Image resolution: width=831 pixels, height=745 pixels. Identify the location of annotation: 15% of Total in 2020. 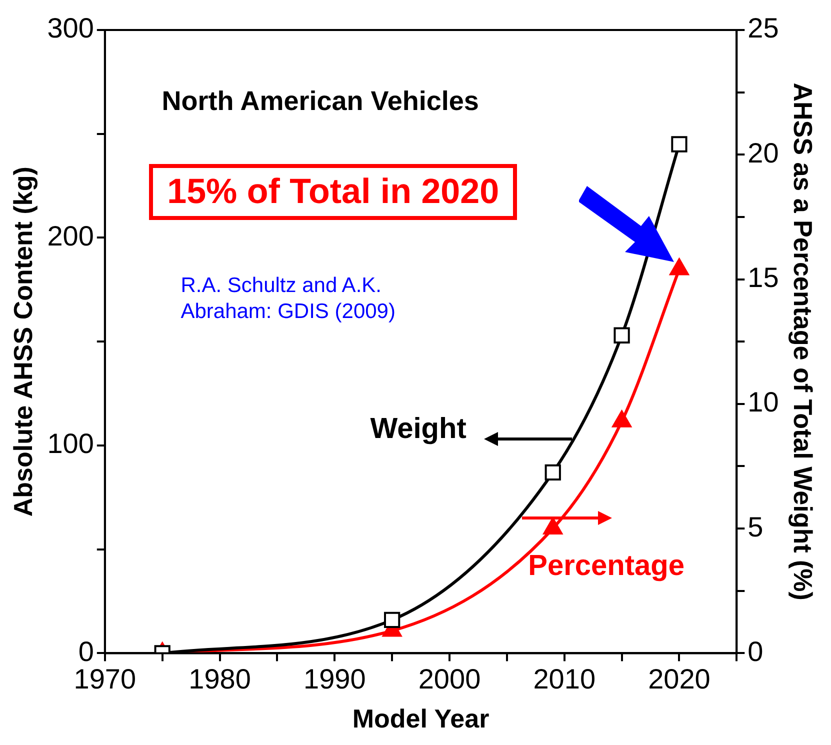
(333, 192).